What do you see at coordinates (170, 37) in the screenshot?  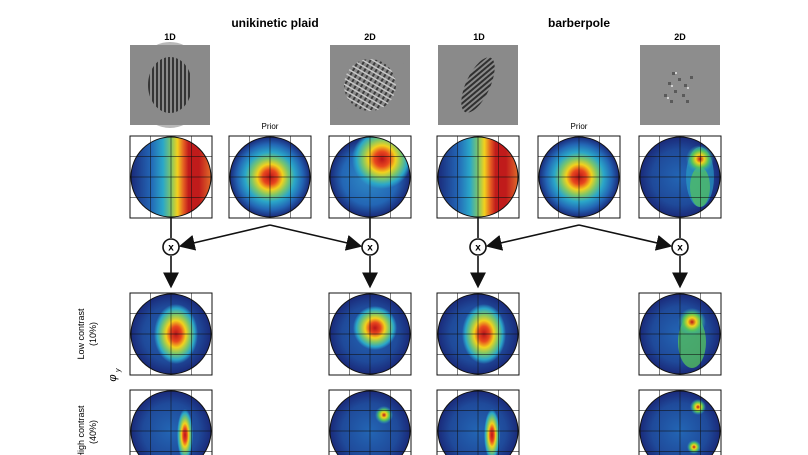 I see `column-label-1d-left: 1D` at bounding box center [170, 37].